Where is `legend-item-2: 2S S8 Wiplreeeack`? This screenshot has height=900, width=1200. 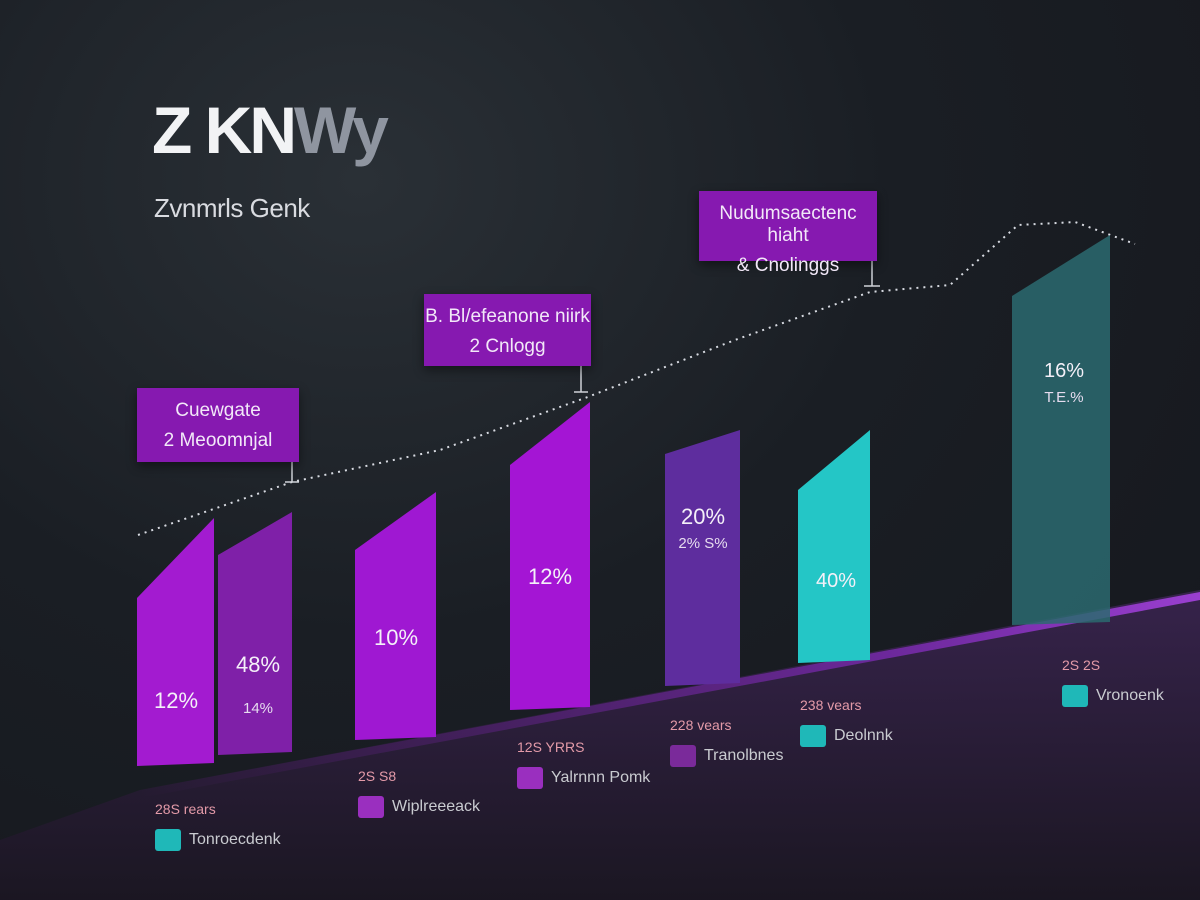 legend-item-2: 2S S8 Wiplreeeack is located at coordinates (419, 793).